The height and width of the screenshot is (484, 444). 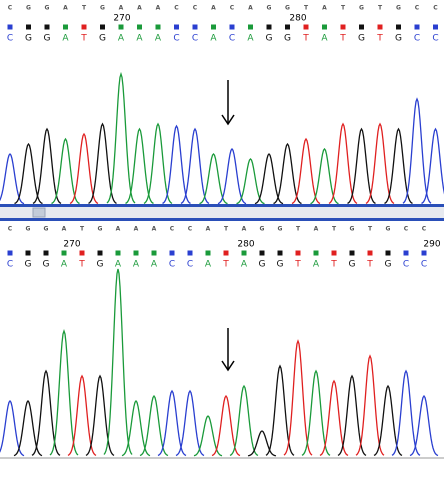 I want to click on position-label: 280, so click(x=297, y=19).